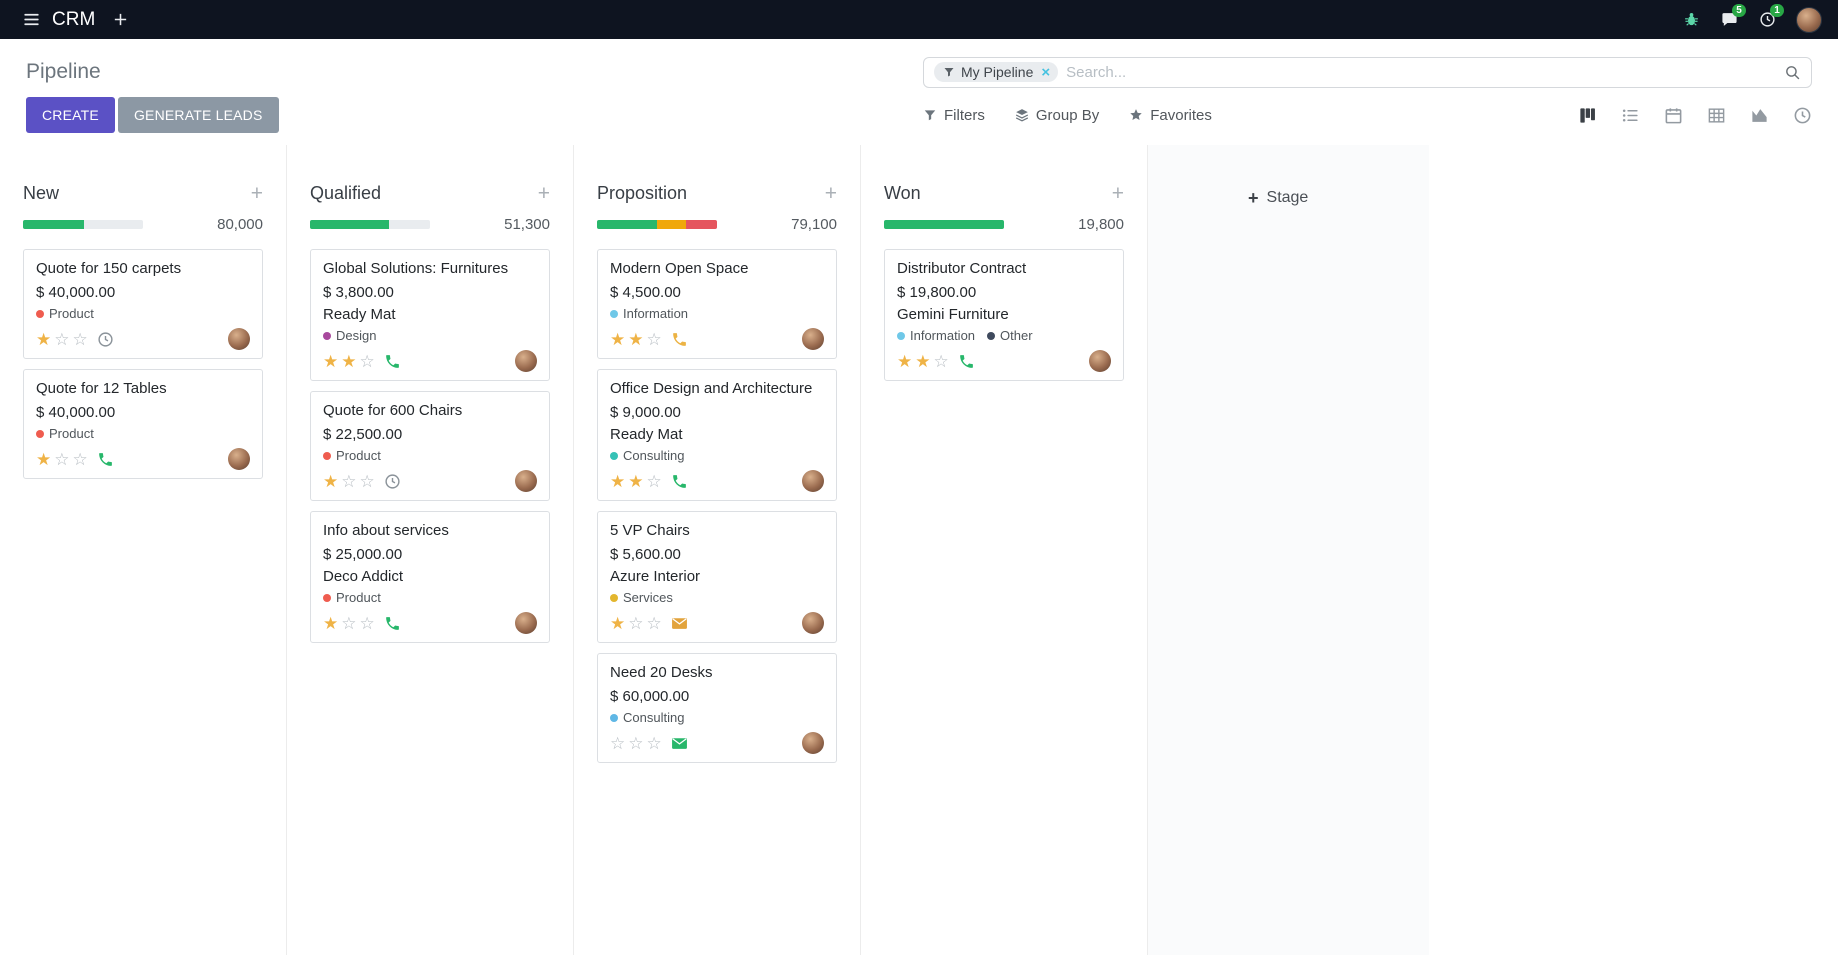 The height and width of the screenshot is (955, 1838). I want to click on column-title: New, so click(41, 193).